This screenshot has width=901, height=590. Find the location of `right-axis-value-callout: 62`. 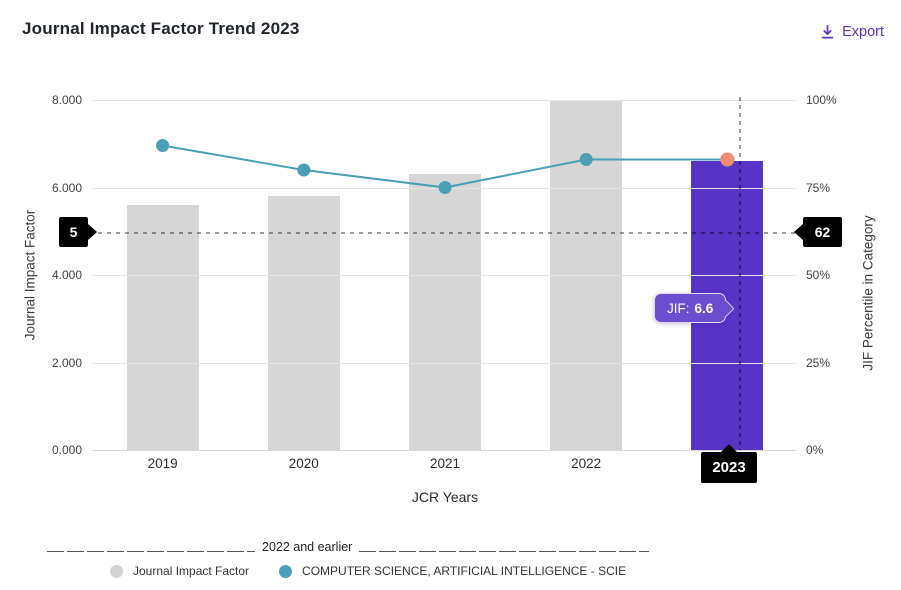

right-axis-value-callout: 62 is located at coordinates (822, 232).